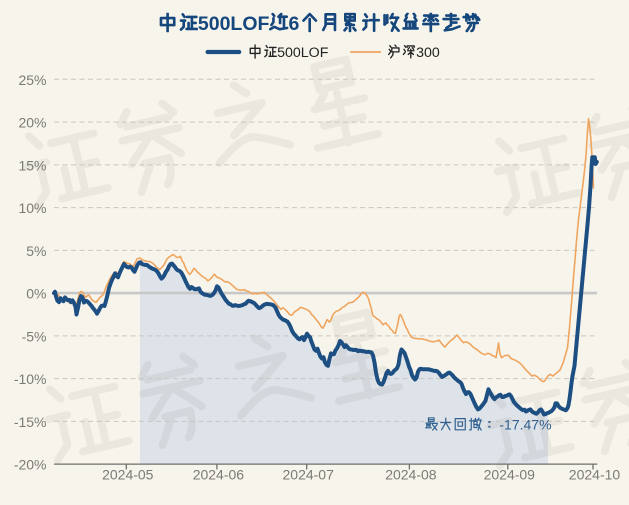 The width and height of the screenshot is (629, 505). I want to click on svg-text: 2024-07, so click(309, 475).